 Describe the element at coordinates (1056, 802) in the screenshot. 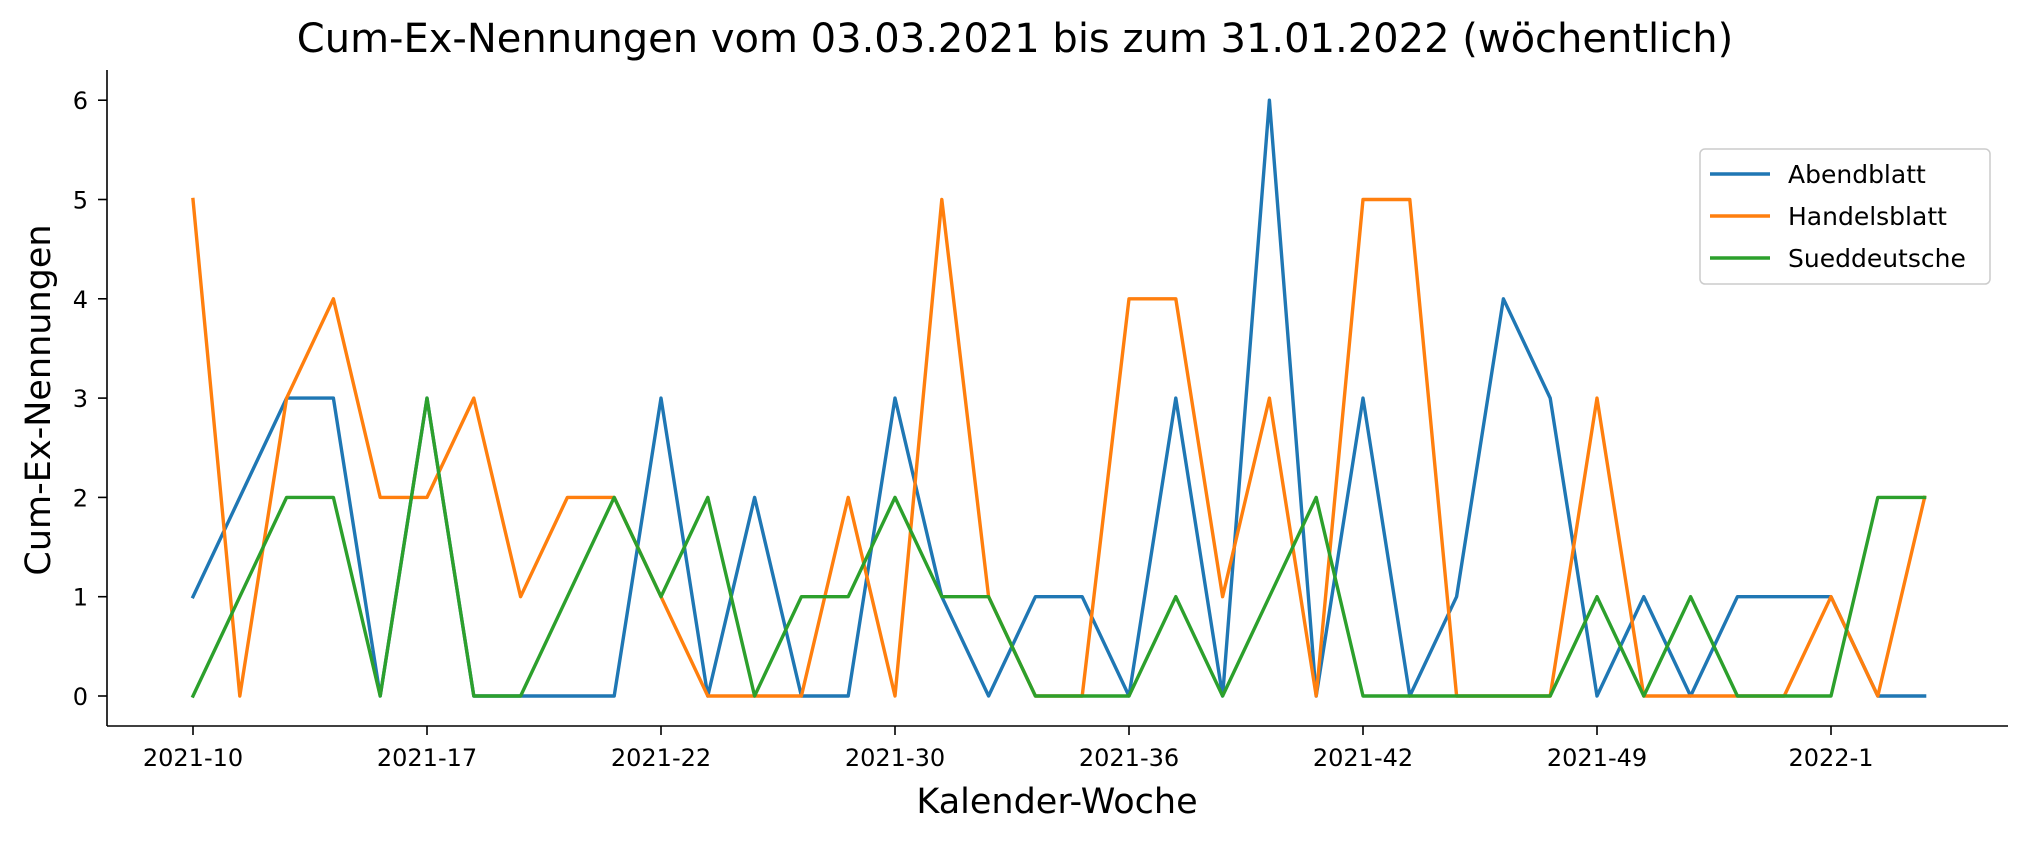

I see `x-axis-label: Kalender-Woche` at that location.